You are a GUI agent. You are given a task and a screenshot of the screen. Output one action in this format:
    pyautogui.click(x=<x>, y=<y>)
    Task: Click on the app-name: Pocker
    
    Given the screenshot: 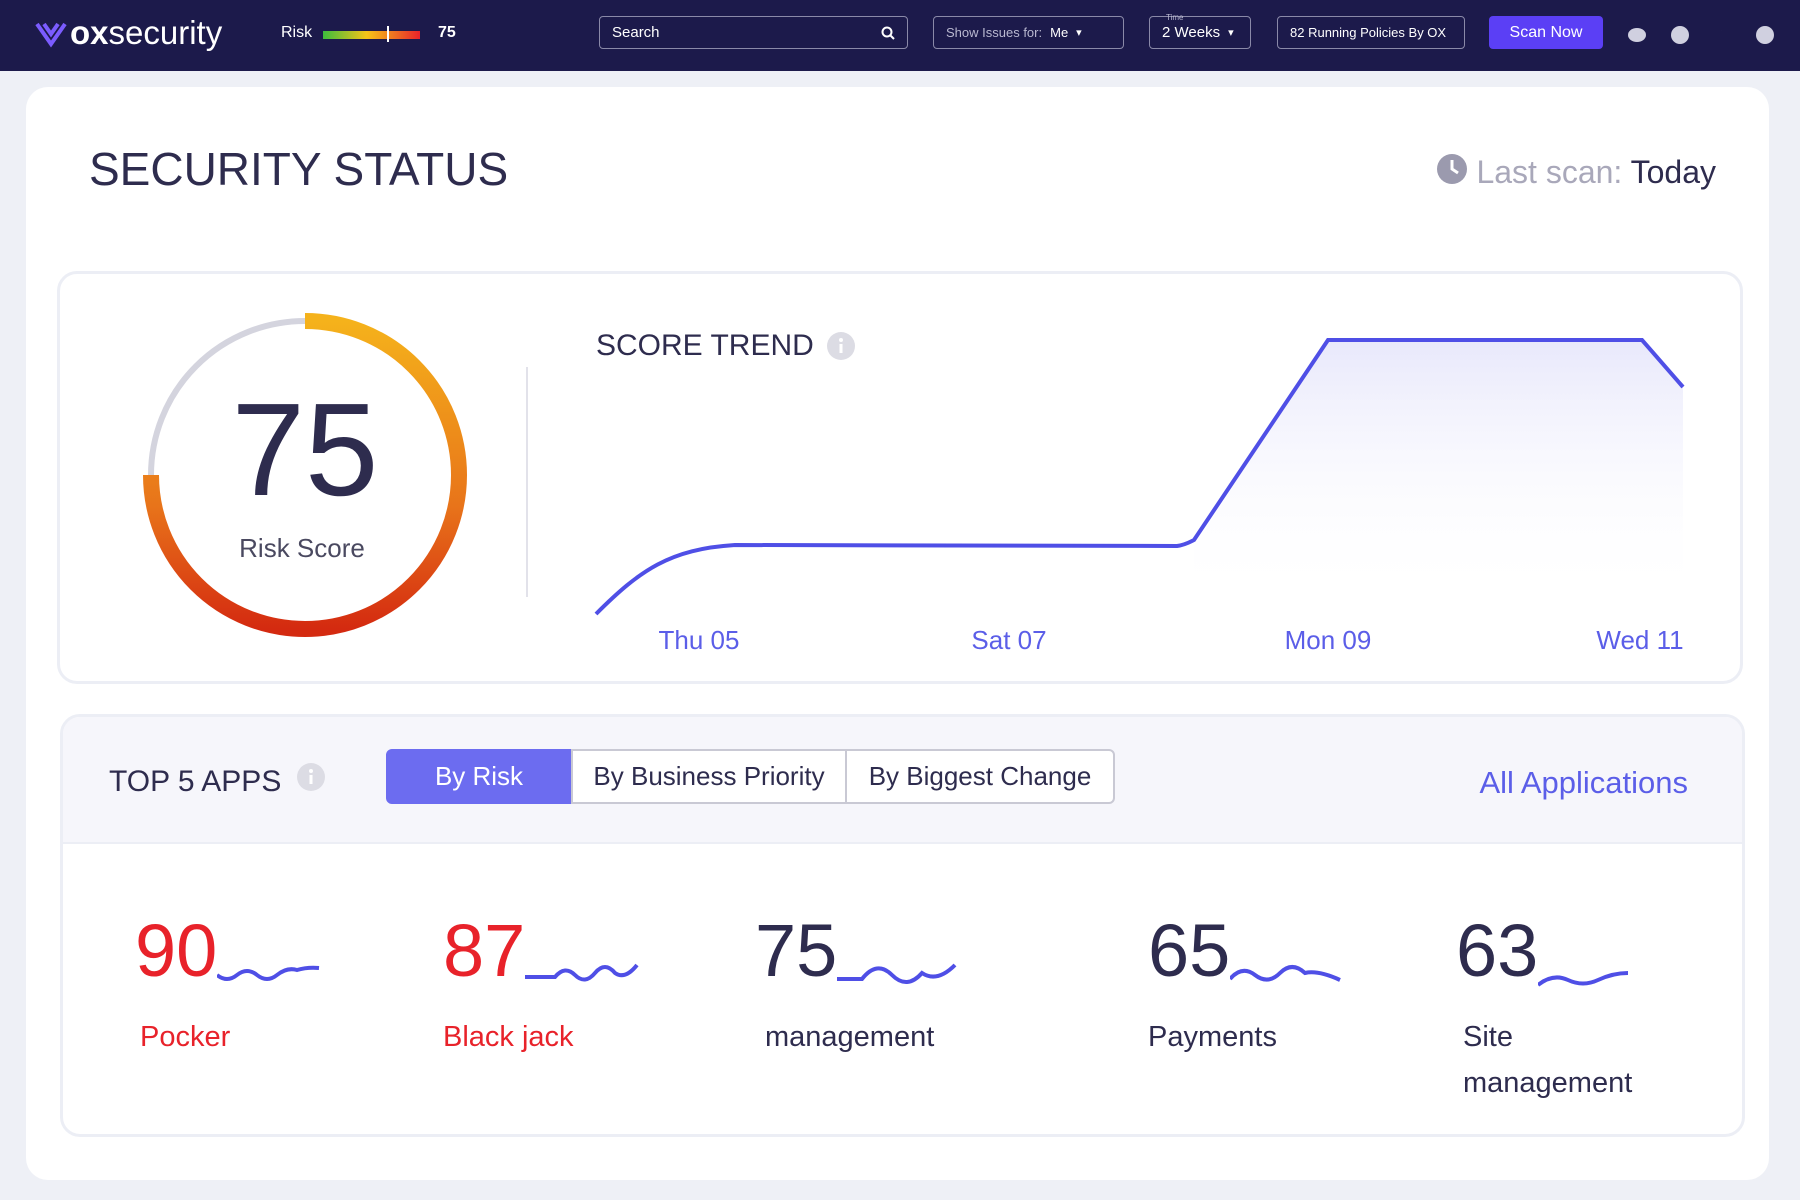 What is the action you would take?
    pyautogui.click(x=185, y=1037)
    